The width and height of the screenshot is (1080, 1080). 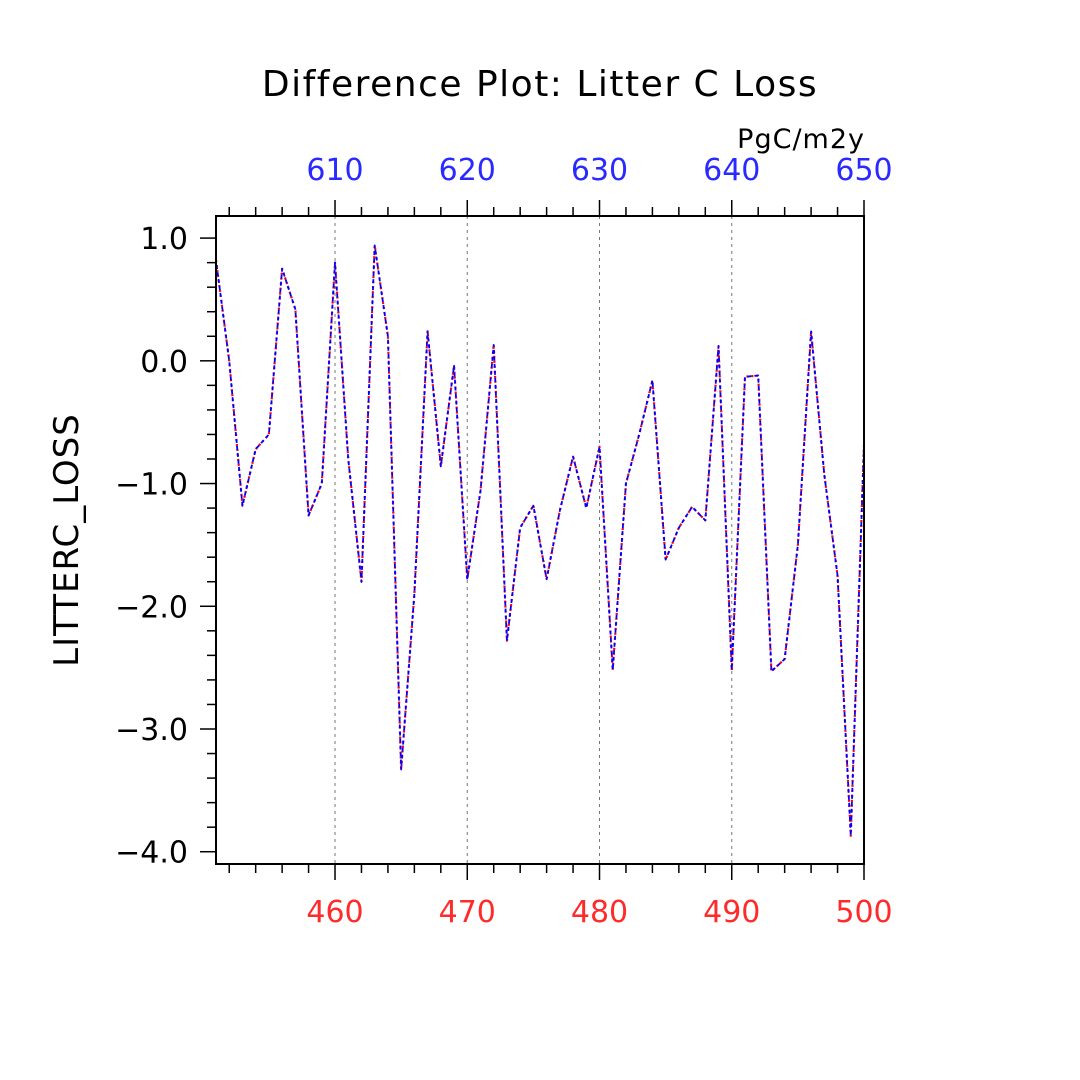 I want to click on x-bottom-tick-label: 490, so click(x=731, y=912).